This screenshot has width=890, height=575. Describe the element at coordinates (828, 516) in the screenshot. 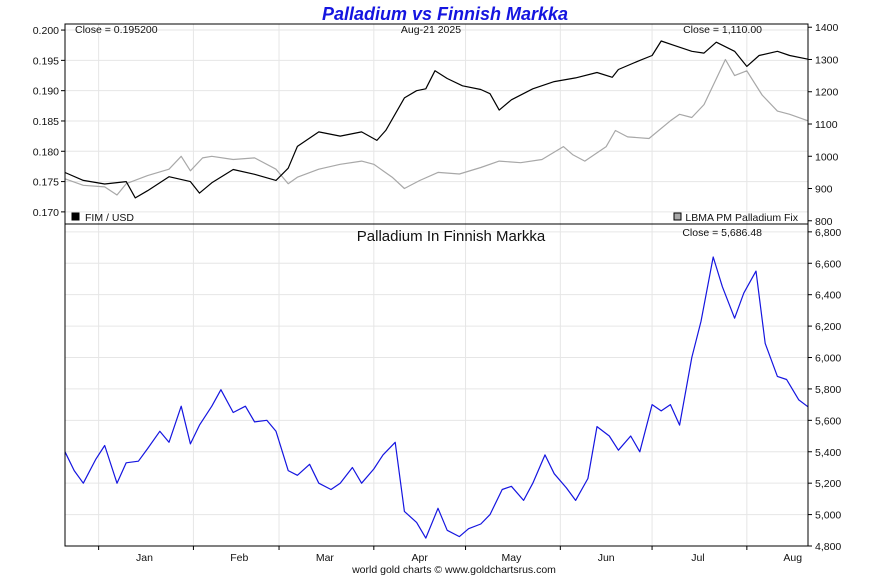

I see `bottom-right-tick-label-1: 5,000` at that location.